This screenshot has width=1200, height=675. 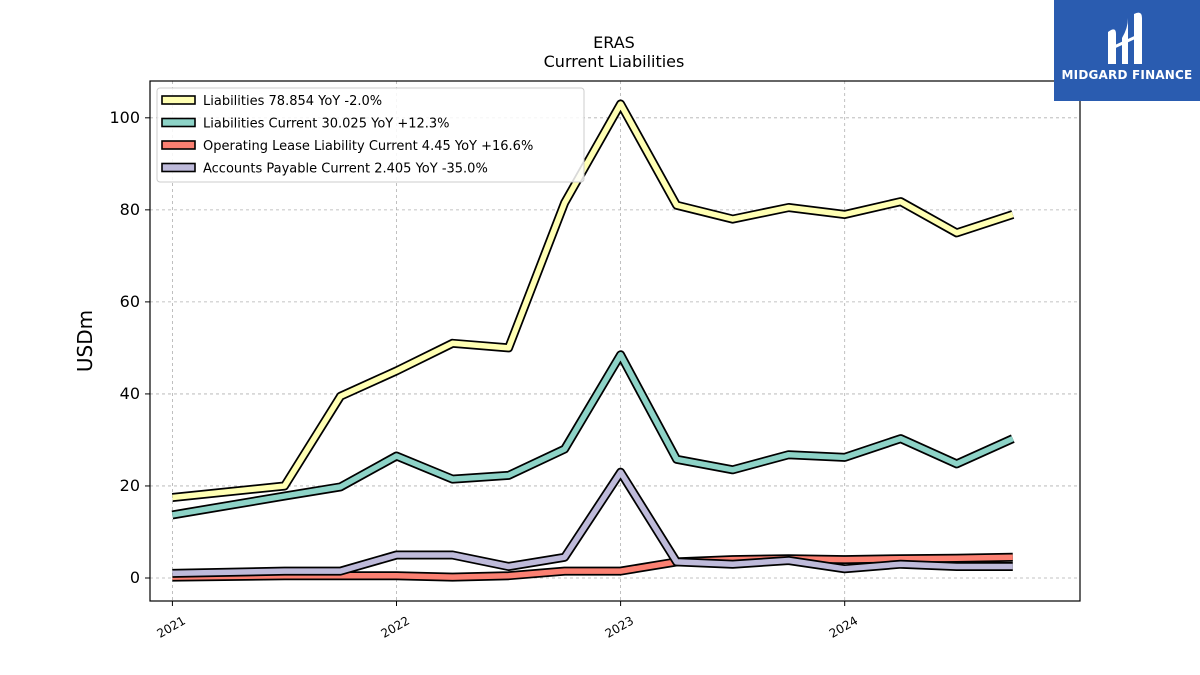 I want to click on y-tick-label: 100, so click(x=124, y=117).